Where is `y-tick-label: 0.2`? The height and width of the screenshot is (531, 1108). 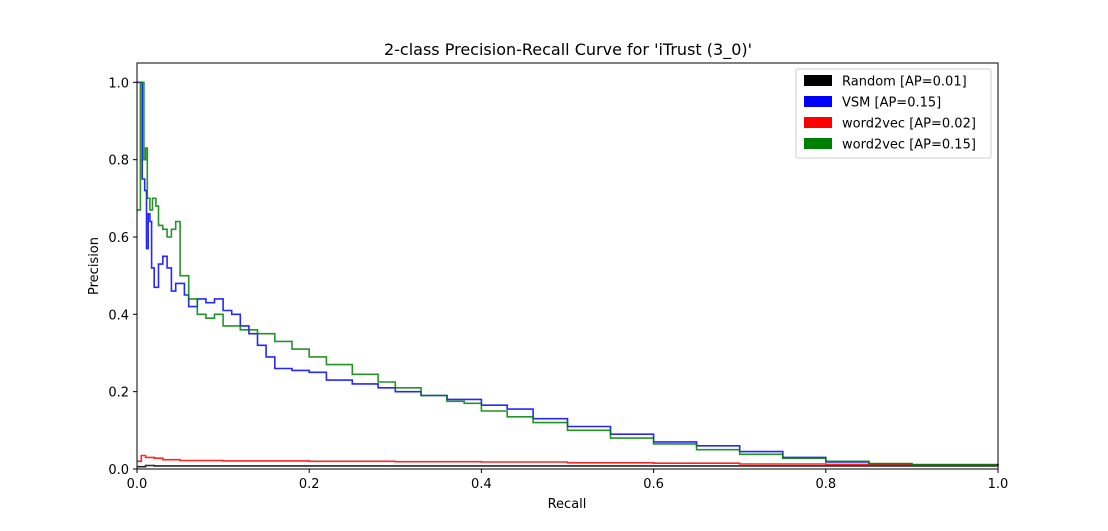 y-tick-label: 0.2 is located at coordinates (118, 393).